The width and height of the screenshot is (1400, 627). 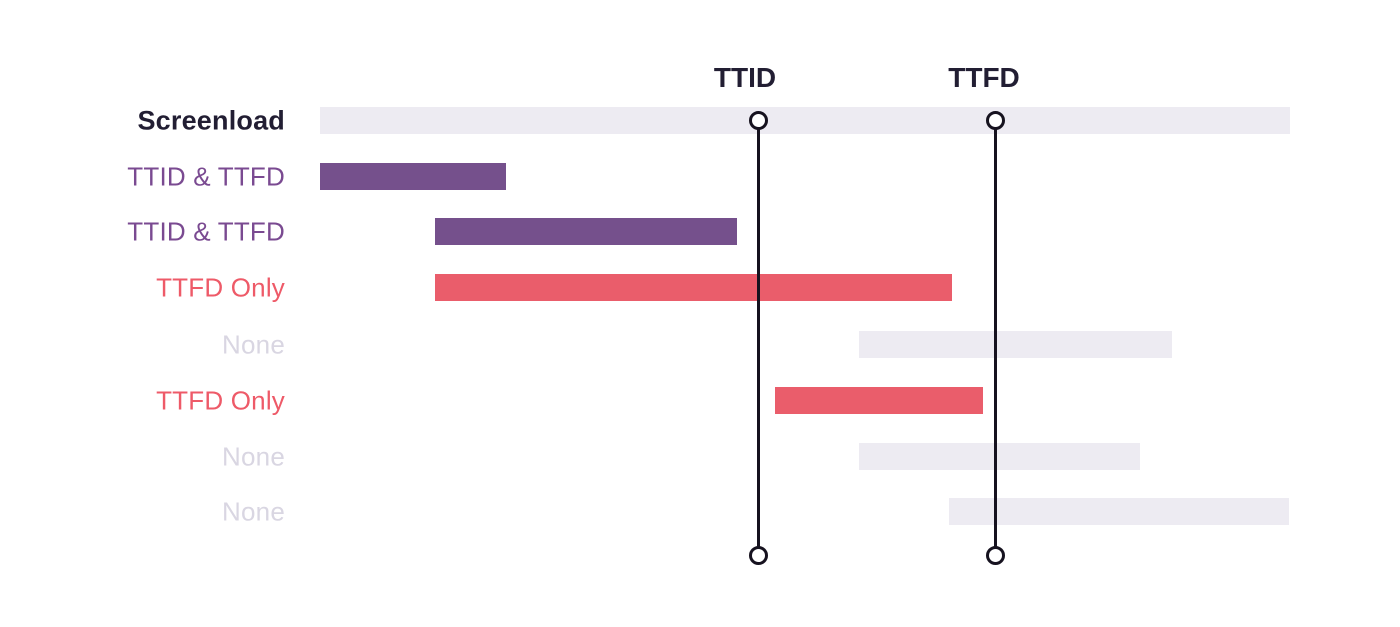 I want to click on ttid-marker-line, so click(x=758, y=337).